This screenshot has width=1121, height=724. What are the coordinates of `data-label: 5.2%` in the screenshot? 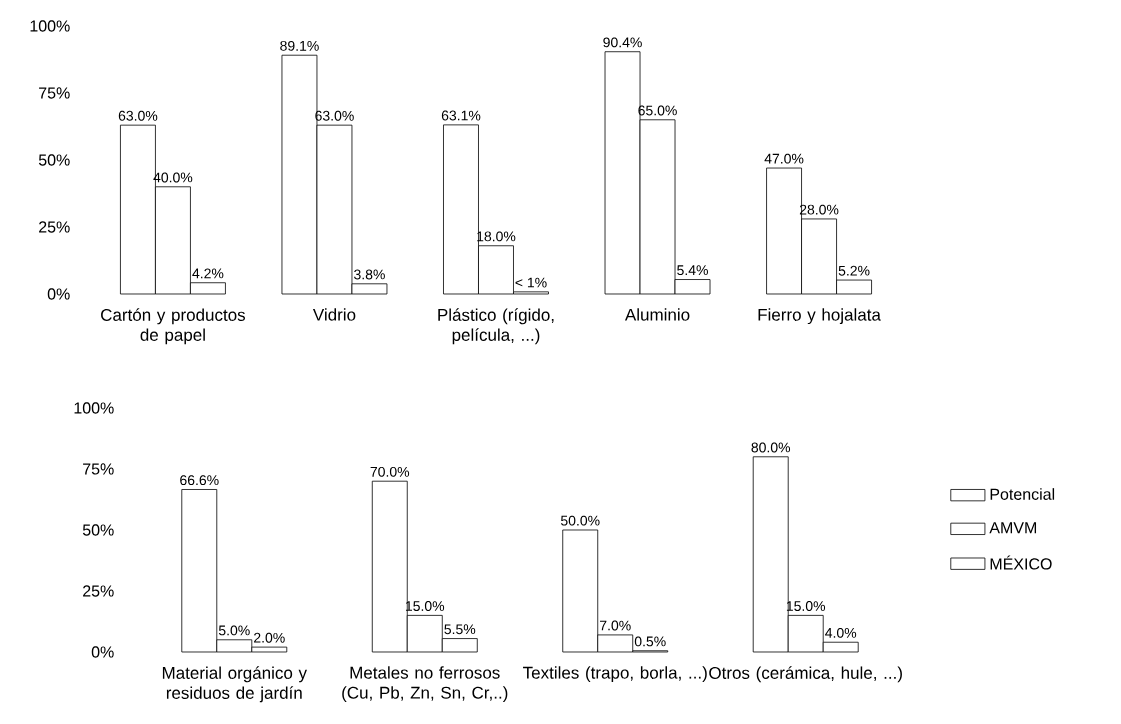 It's located at (854, 270).